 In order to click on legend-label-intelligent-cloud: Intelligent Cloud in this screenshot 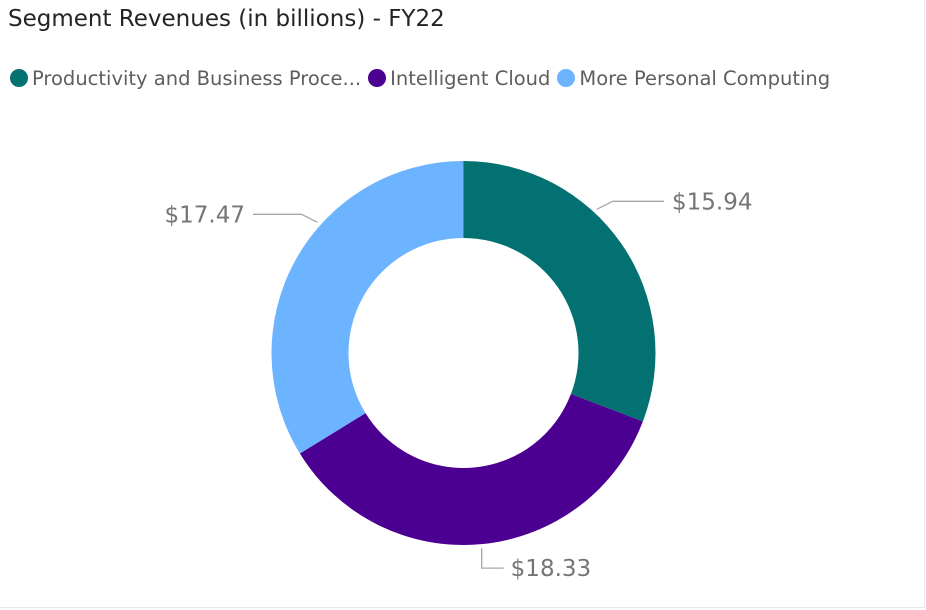, I will do `click(470, 78)`.